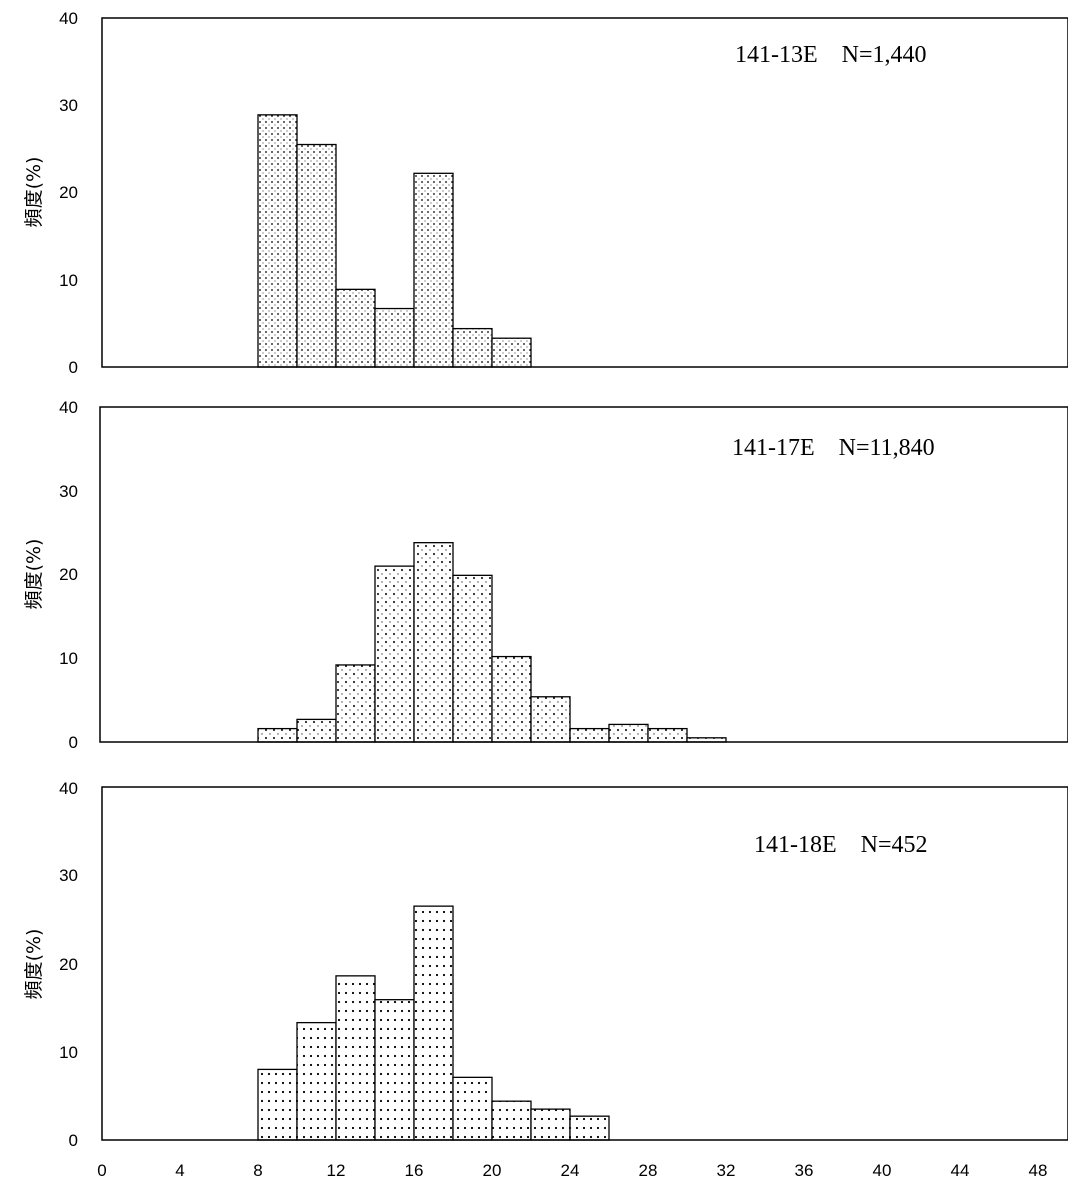 Image resolution: width=1068 pixels, height=1184 pixels. I want to click on x-tick-label: 24, so click(570, 1170).